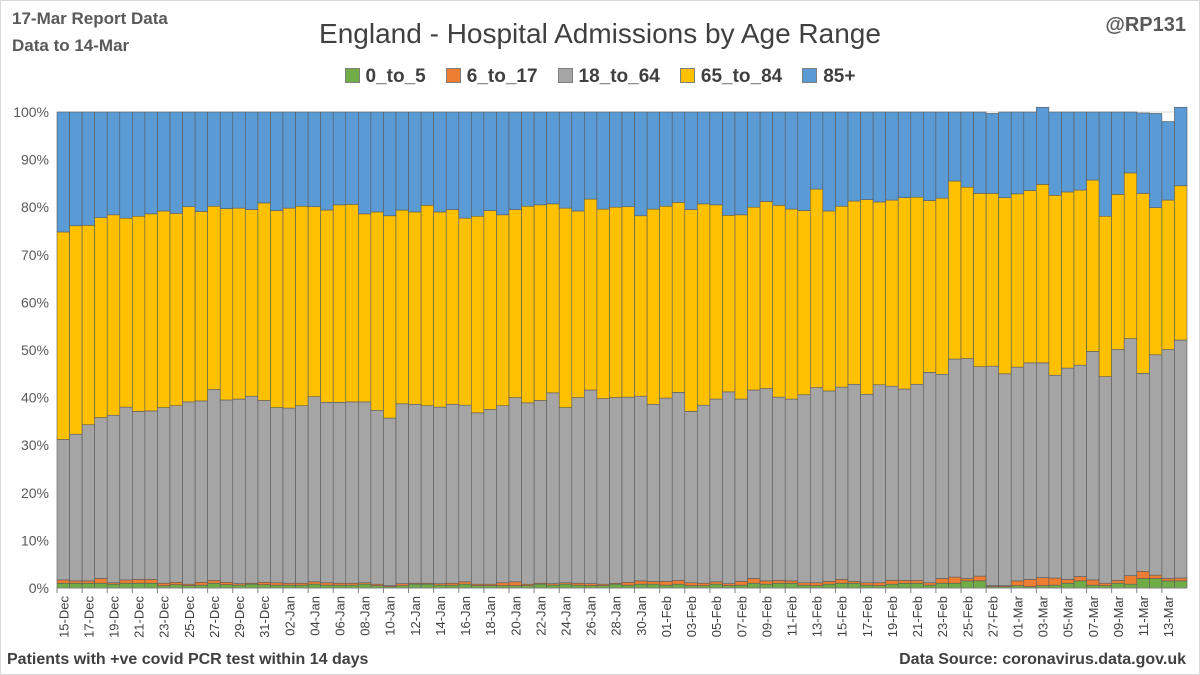  Describe the element at coordinates (502, 76) in the screenshot. I see `legend-label: 6_to_17` at that location.